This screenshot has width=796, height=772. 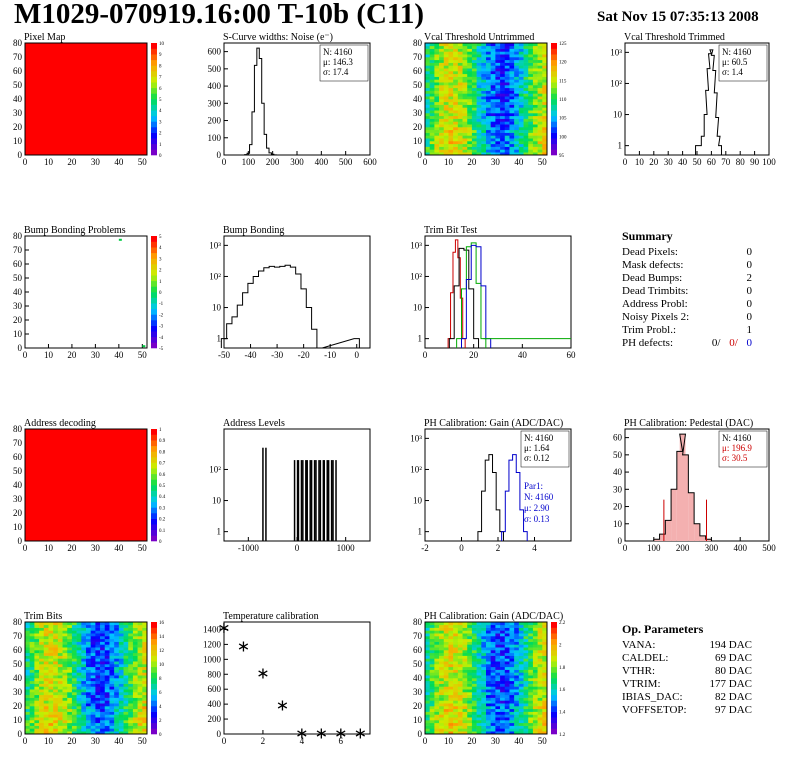 What do you see at coordinates (562, 735) in the screenshot?
I see `colorbar-label: 1.2` at bounding box center [562, 735].